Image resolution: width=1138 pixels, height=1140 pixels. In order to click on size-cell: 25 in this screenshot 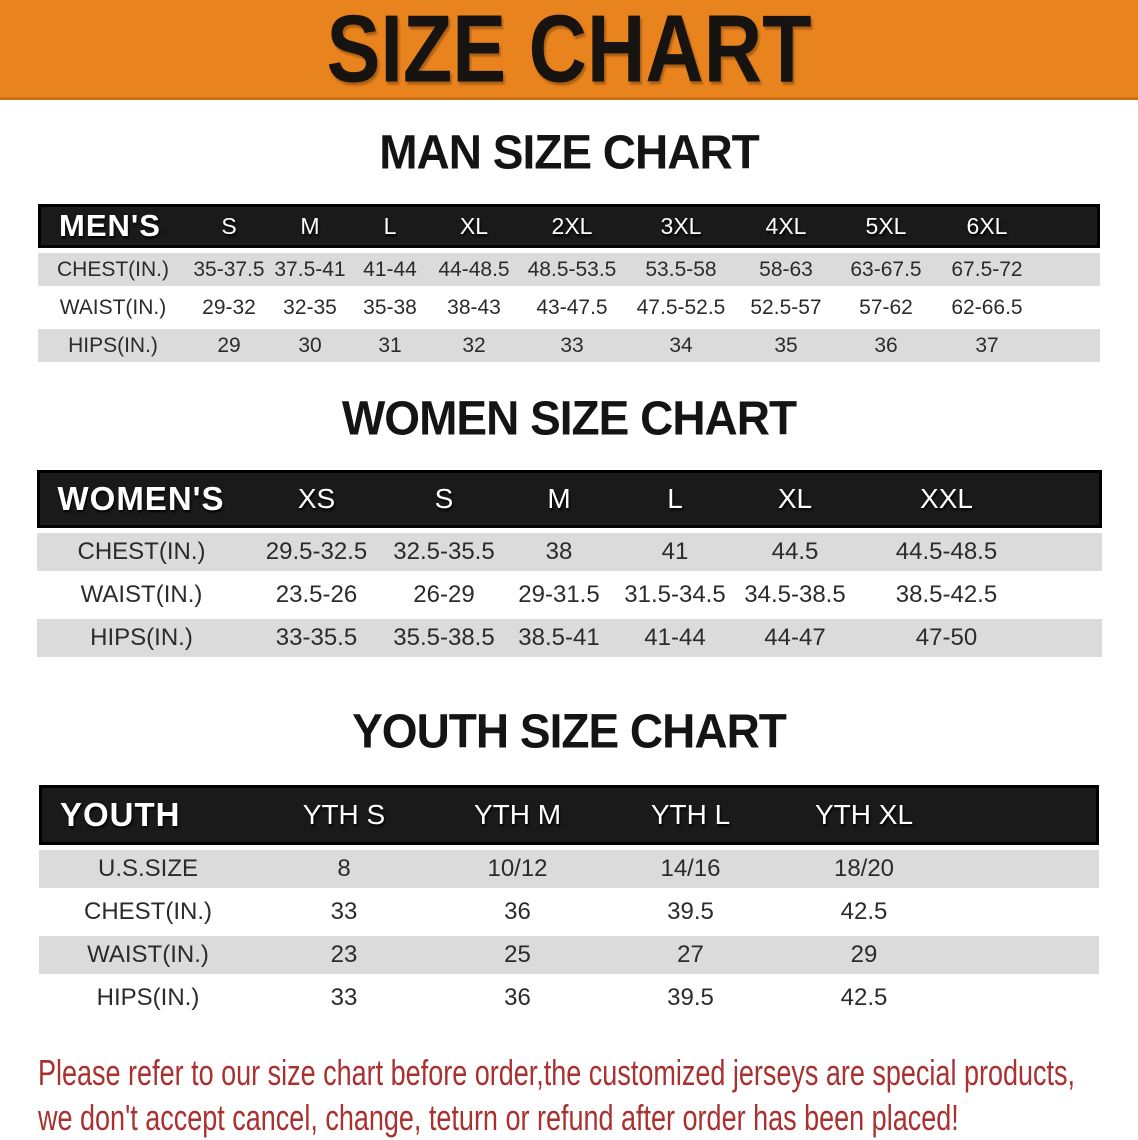, I will do `click(517, 955)`.